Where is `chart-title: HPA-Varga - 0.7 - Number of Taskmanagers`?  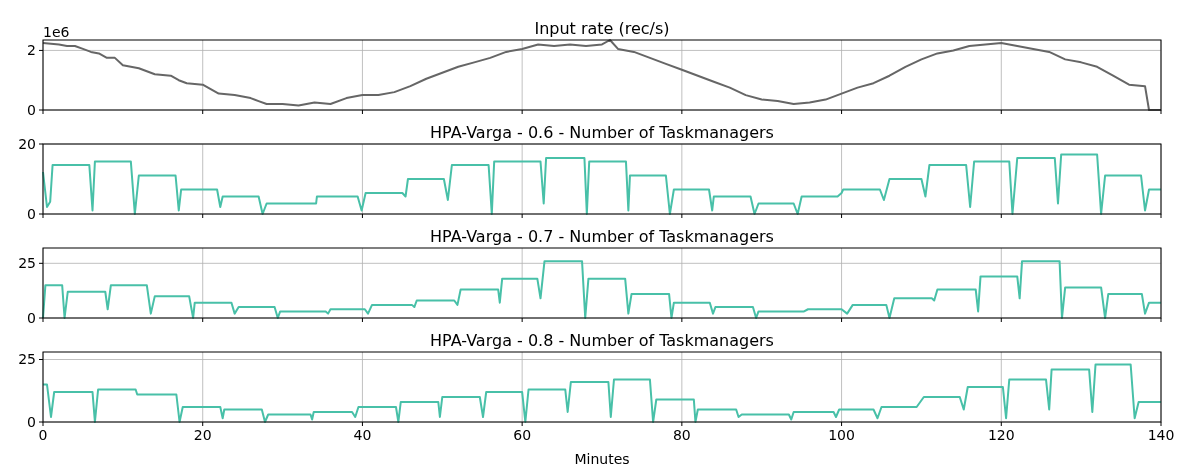
chart-title: HPA-Varga - 0.7 - Number of Taskmanagers is located at coordinates (602, 236).